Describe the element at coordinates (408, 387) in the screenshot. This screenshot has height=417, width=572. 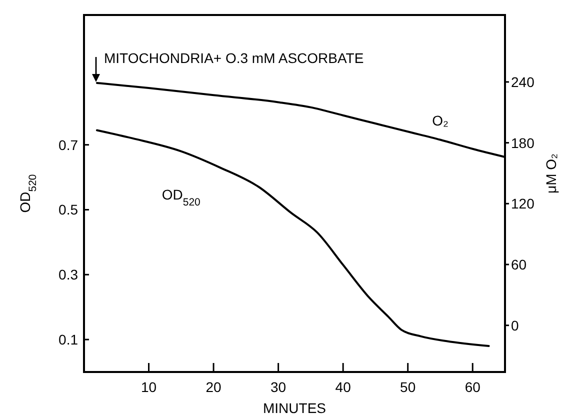
I see `x-tick-label: 50` at that location.